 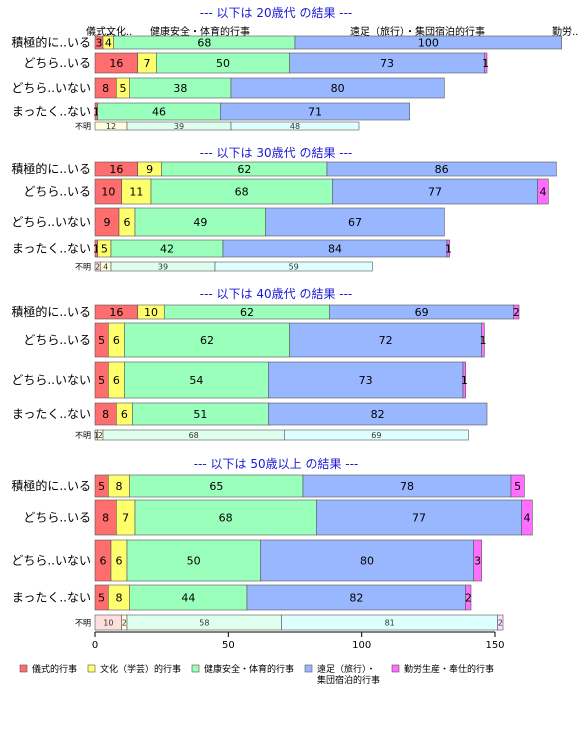 I want to click on data-label: 7, so click(x=125, y=518).